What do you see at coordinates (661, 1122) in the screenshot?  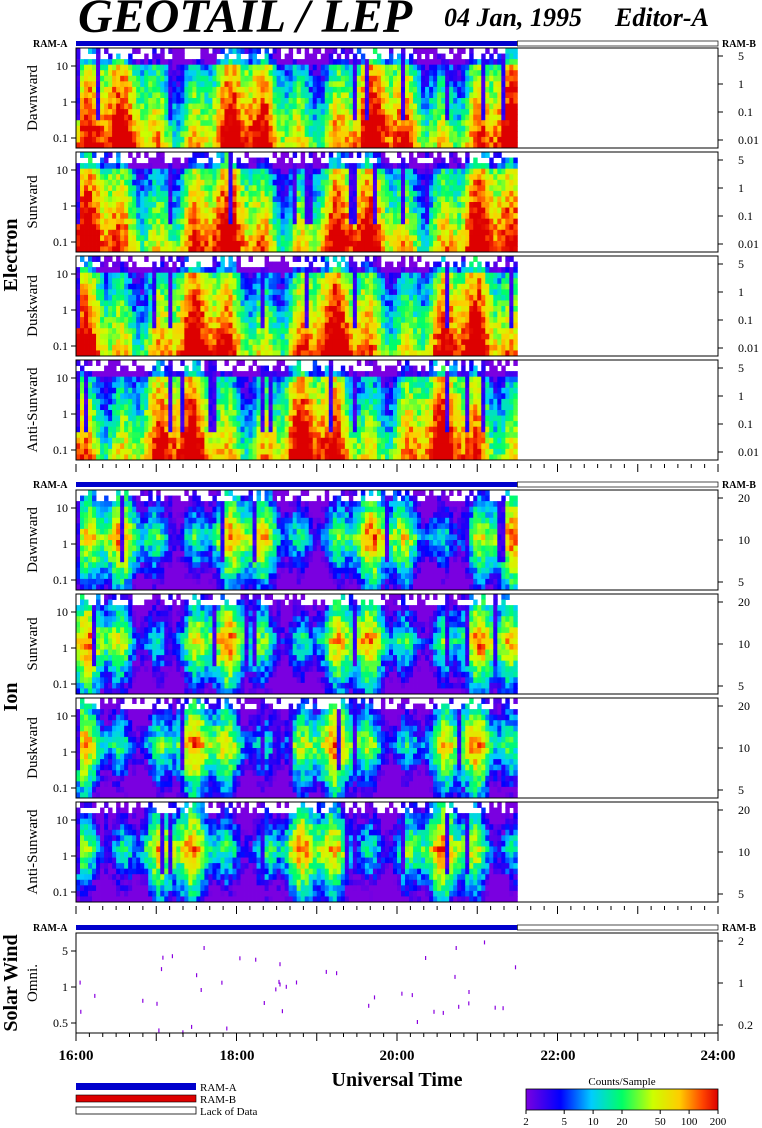 I see `colorbar-tick-4: 50` at bounding box center [661, 1122].